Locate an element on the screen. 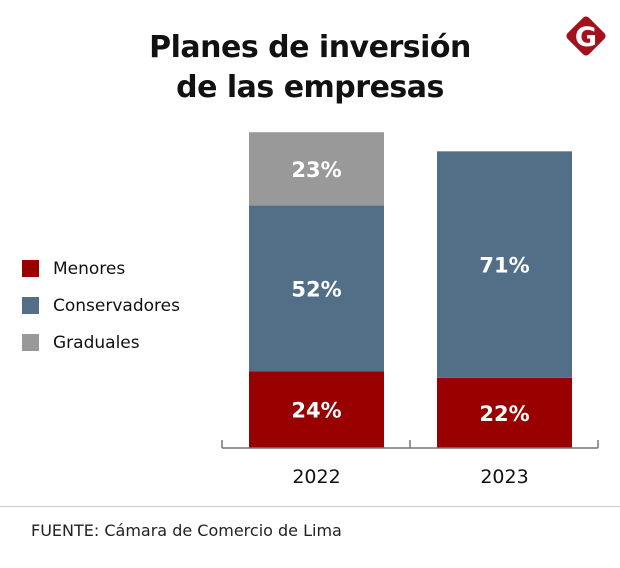  divider is located at coordinates (310, 506).